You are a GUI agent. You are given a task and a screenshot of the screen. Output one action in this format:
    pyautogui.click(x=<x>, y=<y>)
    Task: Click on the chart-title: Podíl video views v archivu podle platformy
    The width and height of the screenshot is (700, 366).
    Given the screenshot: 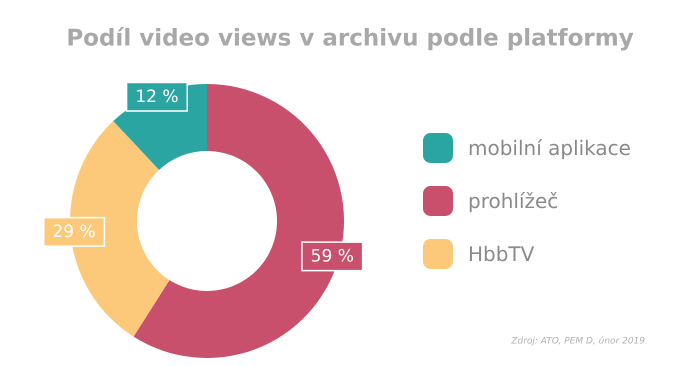 What is the action you would take?
    pyautogui.click(x=350, y=39)
    